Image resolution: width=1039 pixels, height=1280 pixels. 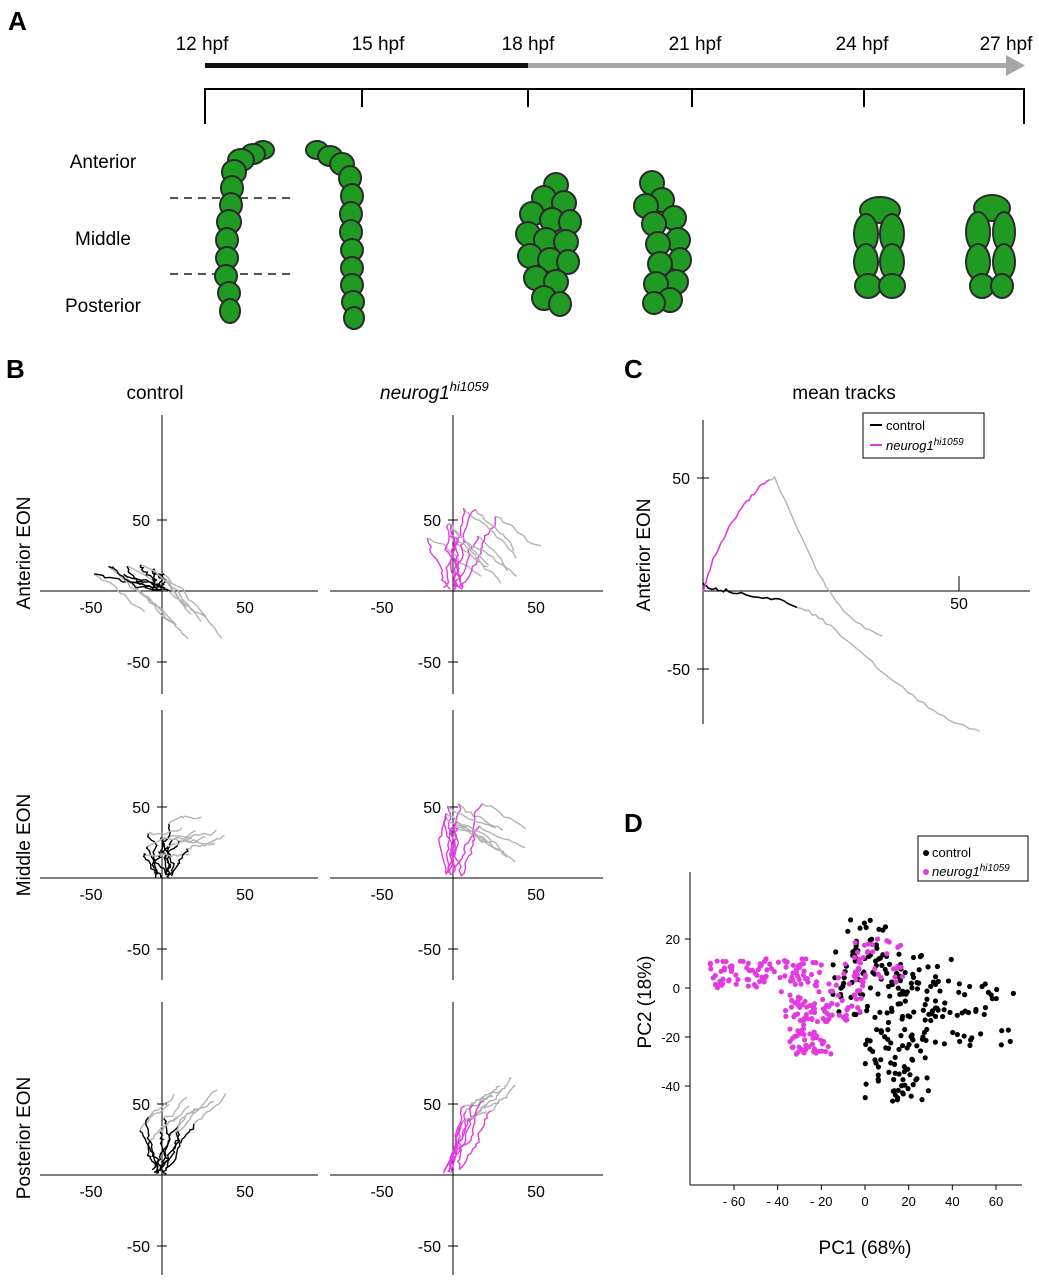 What do you see at coordinates (415, 393) in the screenshot?
I see `mutant-gene: neurog1` at bounding box center [415, 393].